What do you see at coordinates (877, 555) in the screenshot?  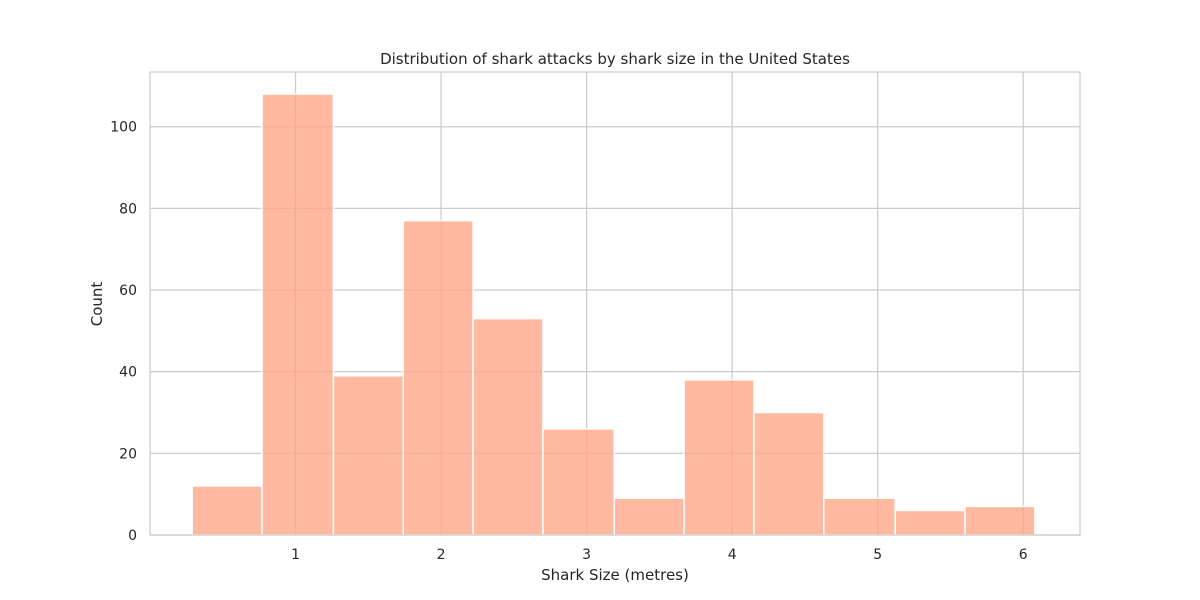 I see `x-tick-label: 5` at bounding box center [877, 555].